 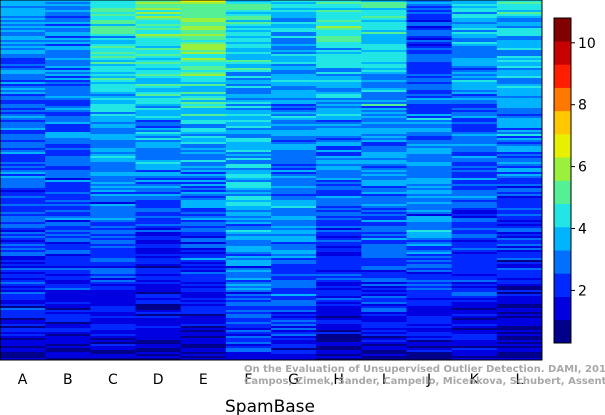 What do you see at coordinates (23, 380) in the screenshot?
I see `x-tick-label: A` at bounding box center [23, 380].